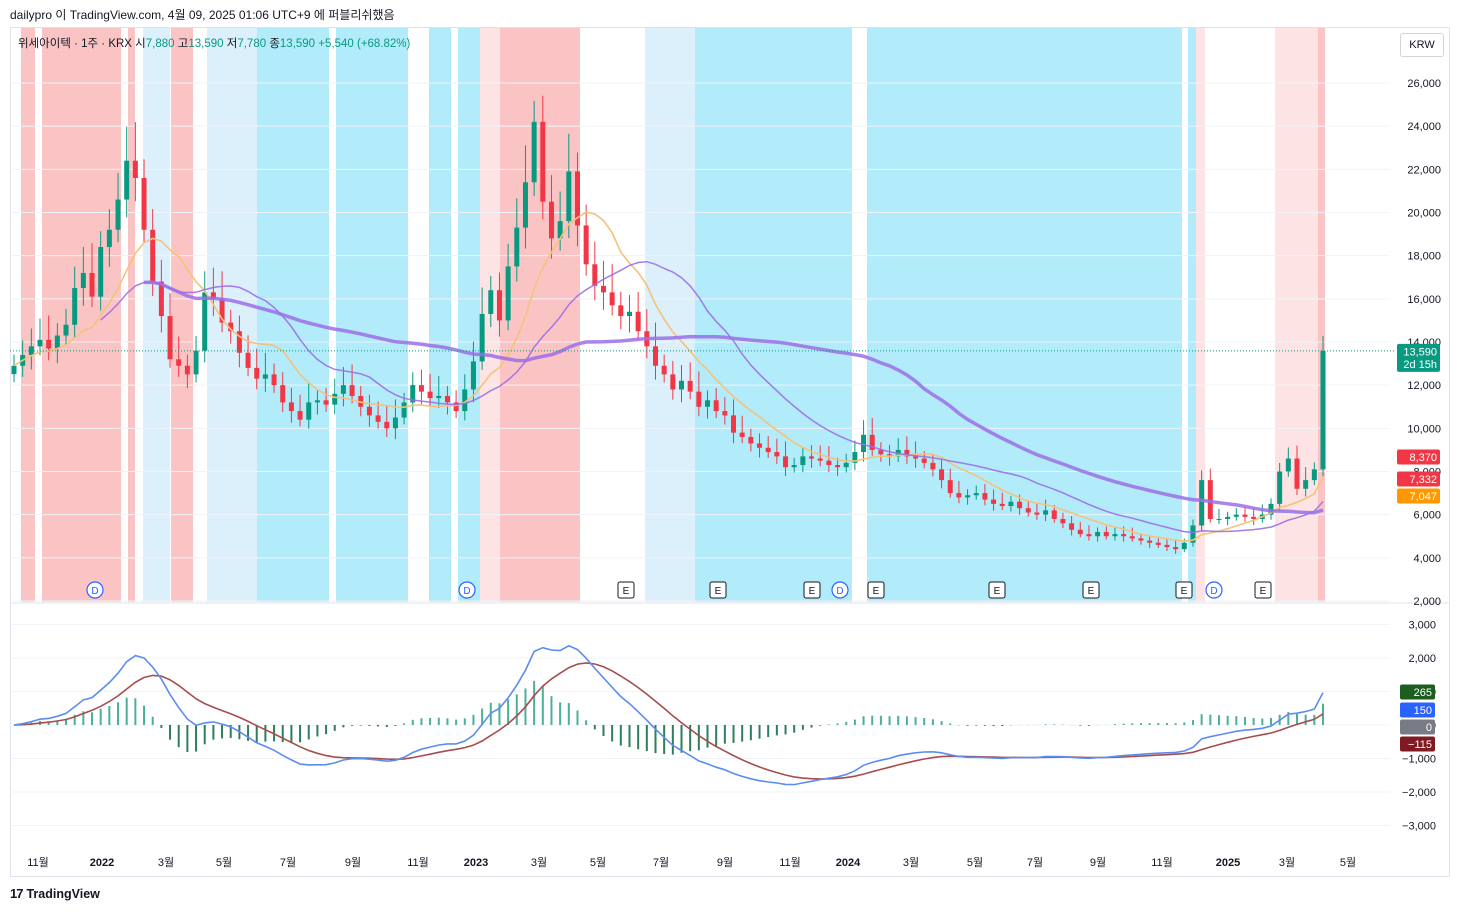  I want to click on open-label: 시, so click(140, 44).